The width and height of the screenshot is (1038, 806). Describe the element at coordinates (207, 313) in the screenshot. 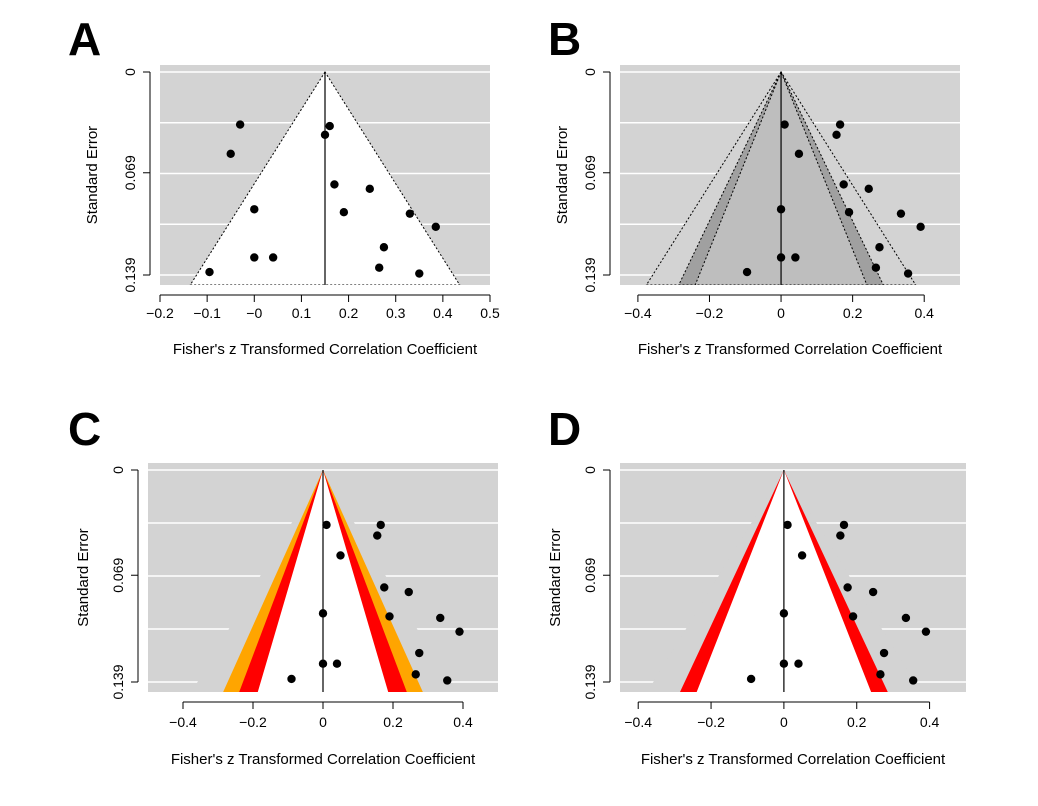

I see `x-tick-label: −0.1` at that location.